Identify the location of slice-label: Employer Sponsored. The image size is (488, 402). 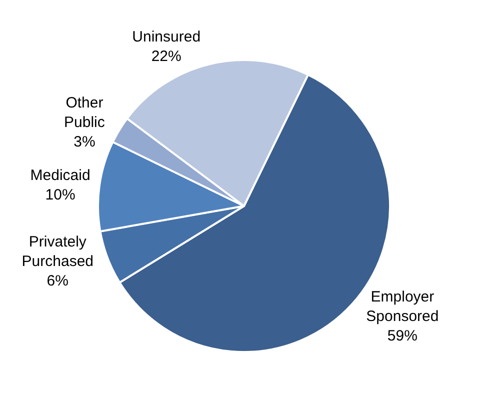
(402, 307).